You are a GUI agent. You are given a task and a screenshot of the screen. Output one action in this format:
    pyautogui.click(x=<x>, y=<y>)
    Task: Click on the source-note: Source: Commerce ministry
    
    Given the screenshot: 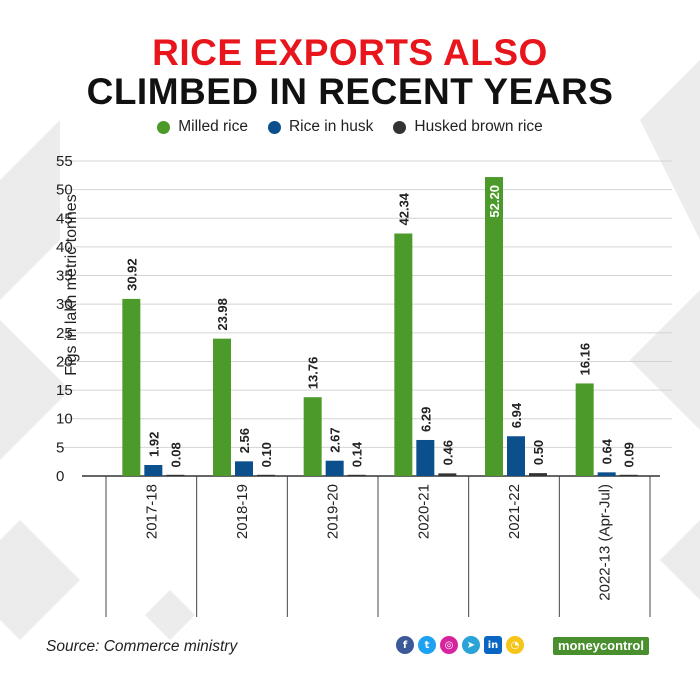 What is the action you would take?
    pyautogui.click(x=142, y=646)
    